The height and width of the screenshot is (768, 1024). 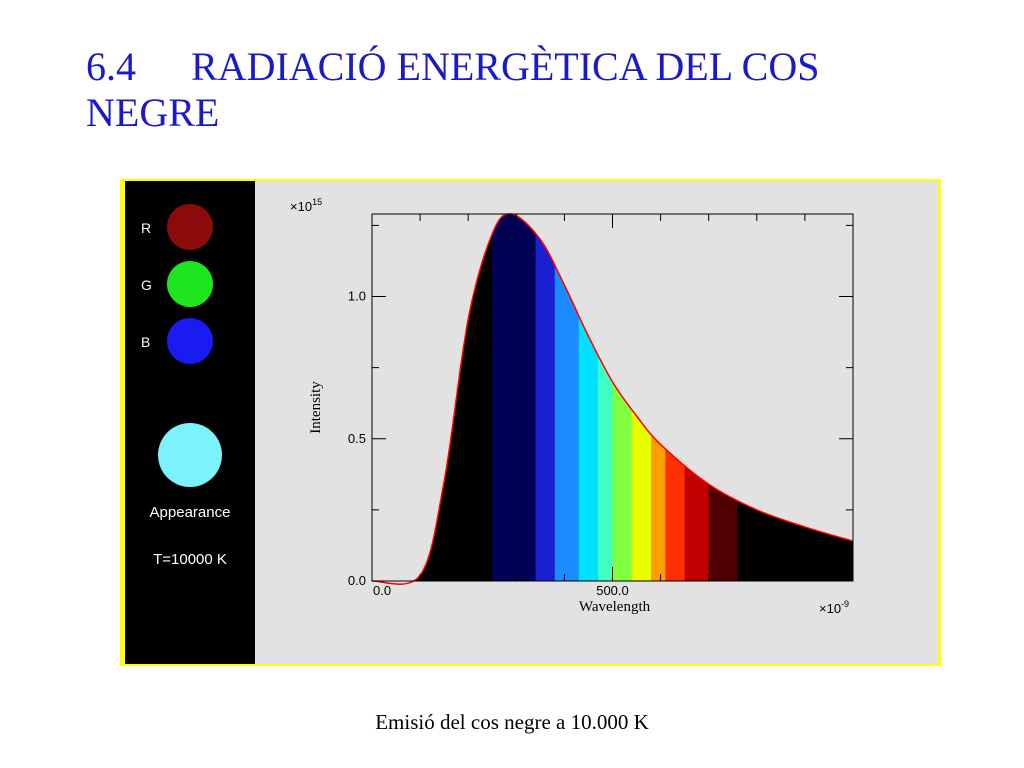 I want to click on y-axis-label: Intensity, so click(x=316, y=407).